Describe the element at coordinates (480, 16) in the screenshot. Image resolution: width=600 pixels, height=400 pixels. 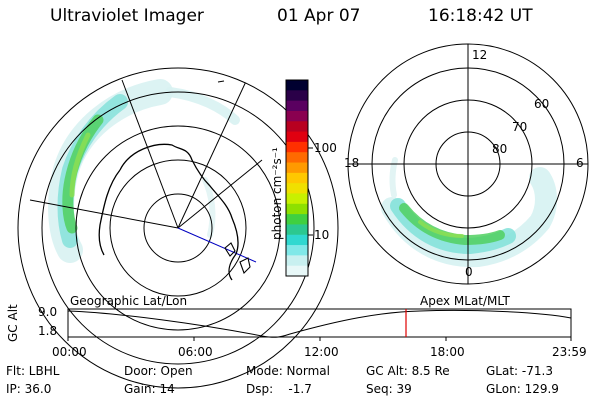
I see `time-label: 16:18:42 UT` at that location.